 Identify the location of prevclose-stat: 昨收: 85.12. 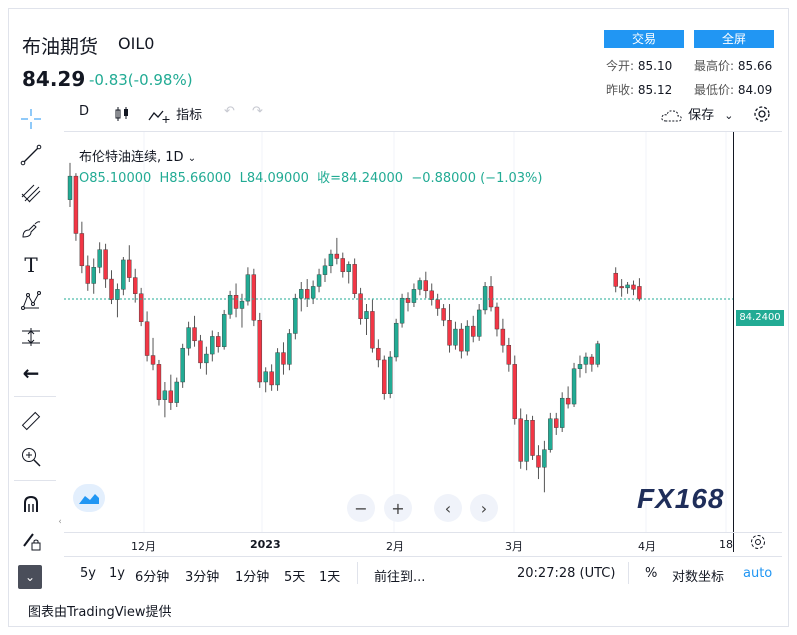
(639, 90).